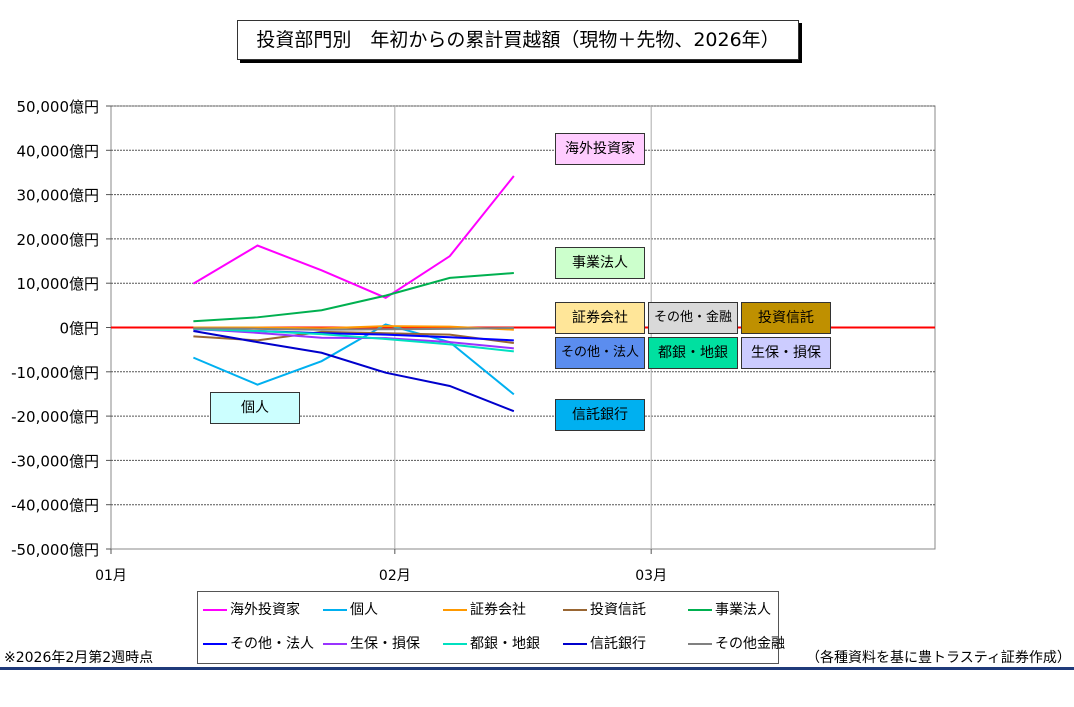  Describe the element at coordinates (353, 237) in the screenshot. I see `series-line-海外投資家` at that location.